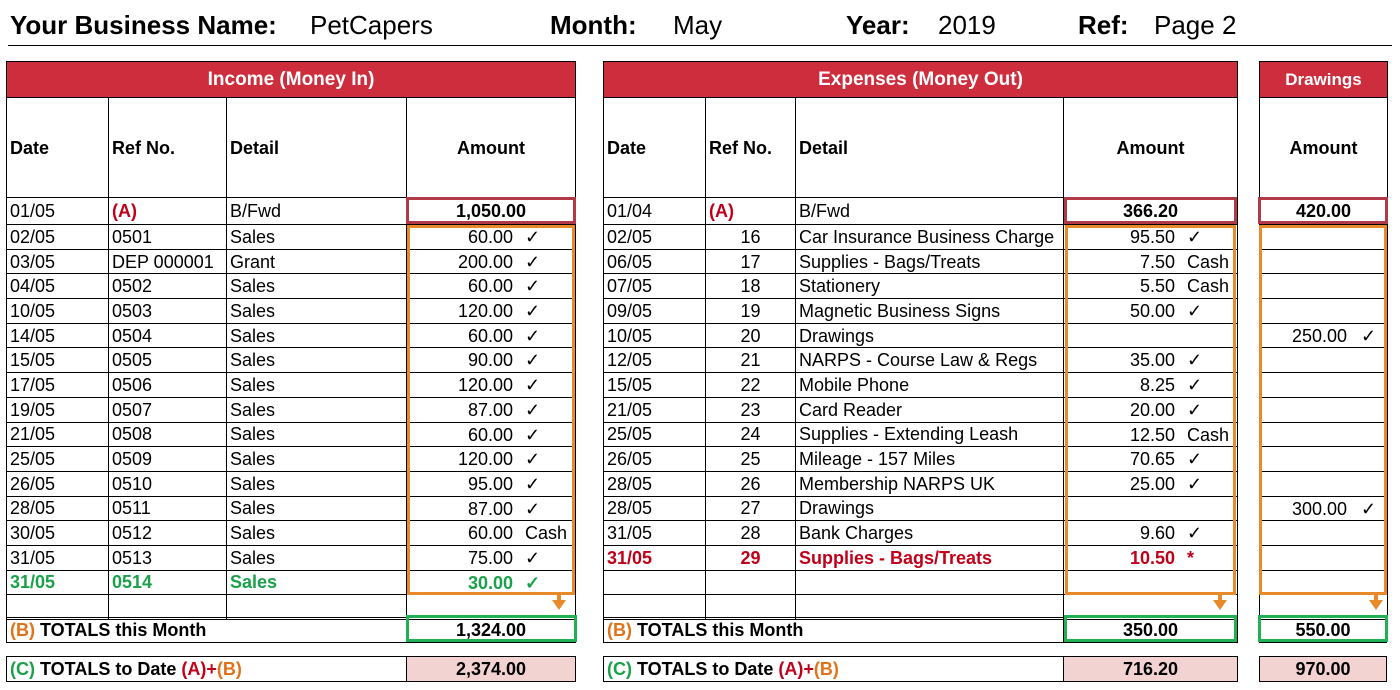  I want to click on income-arrow-down-icon, so click(559, 605).